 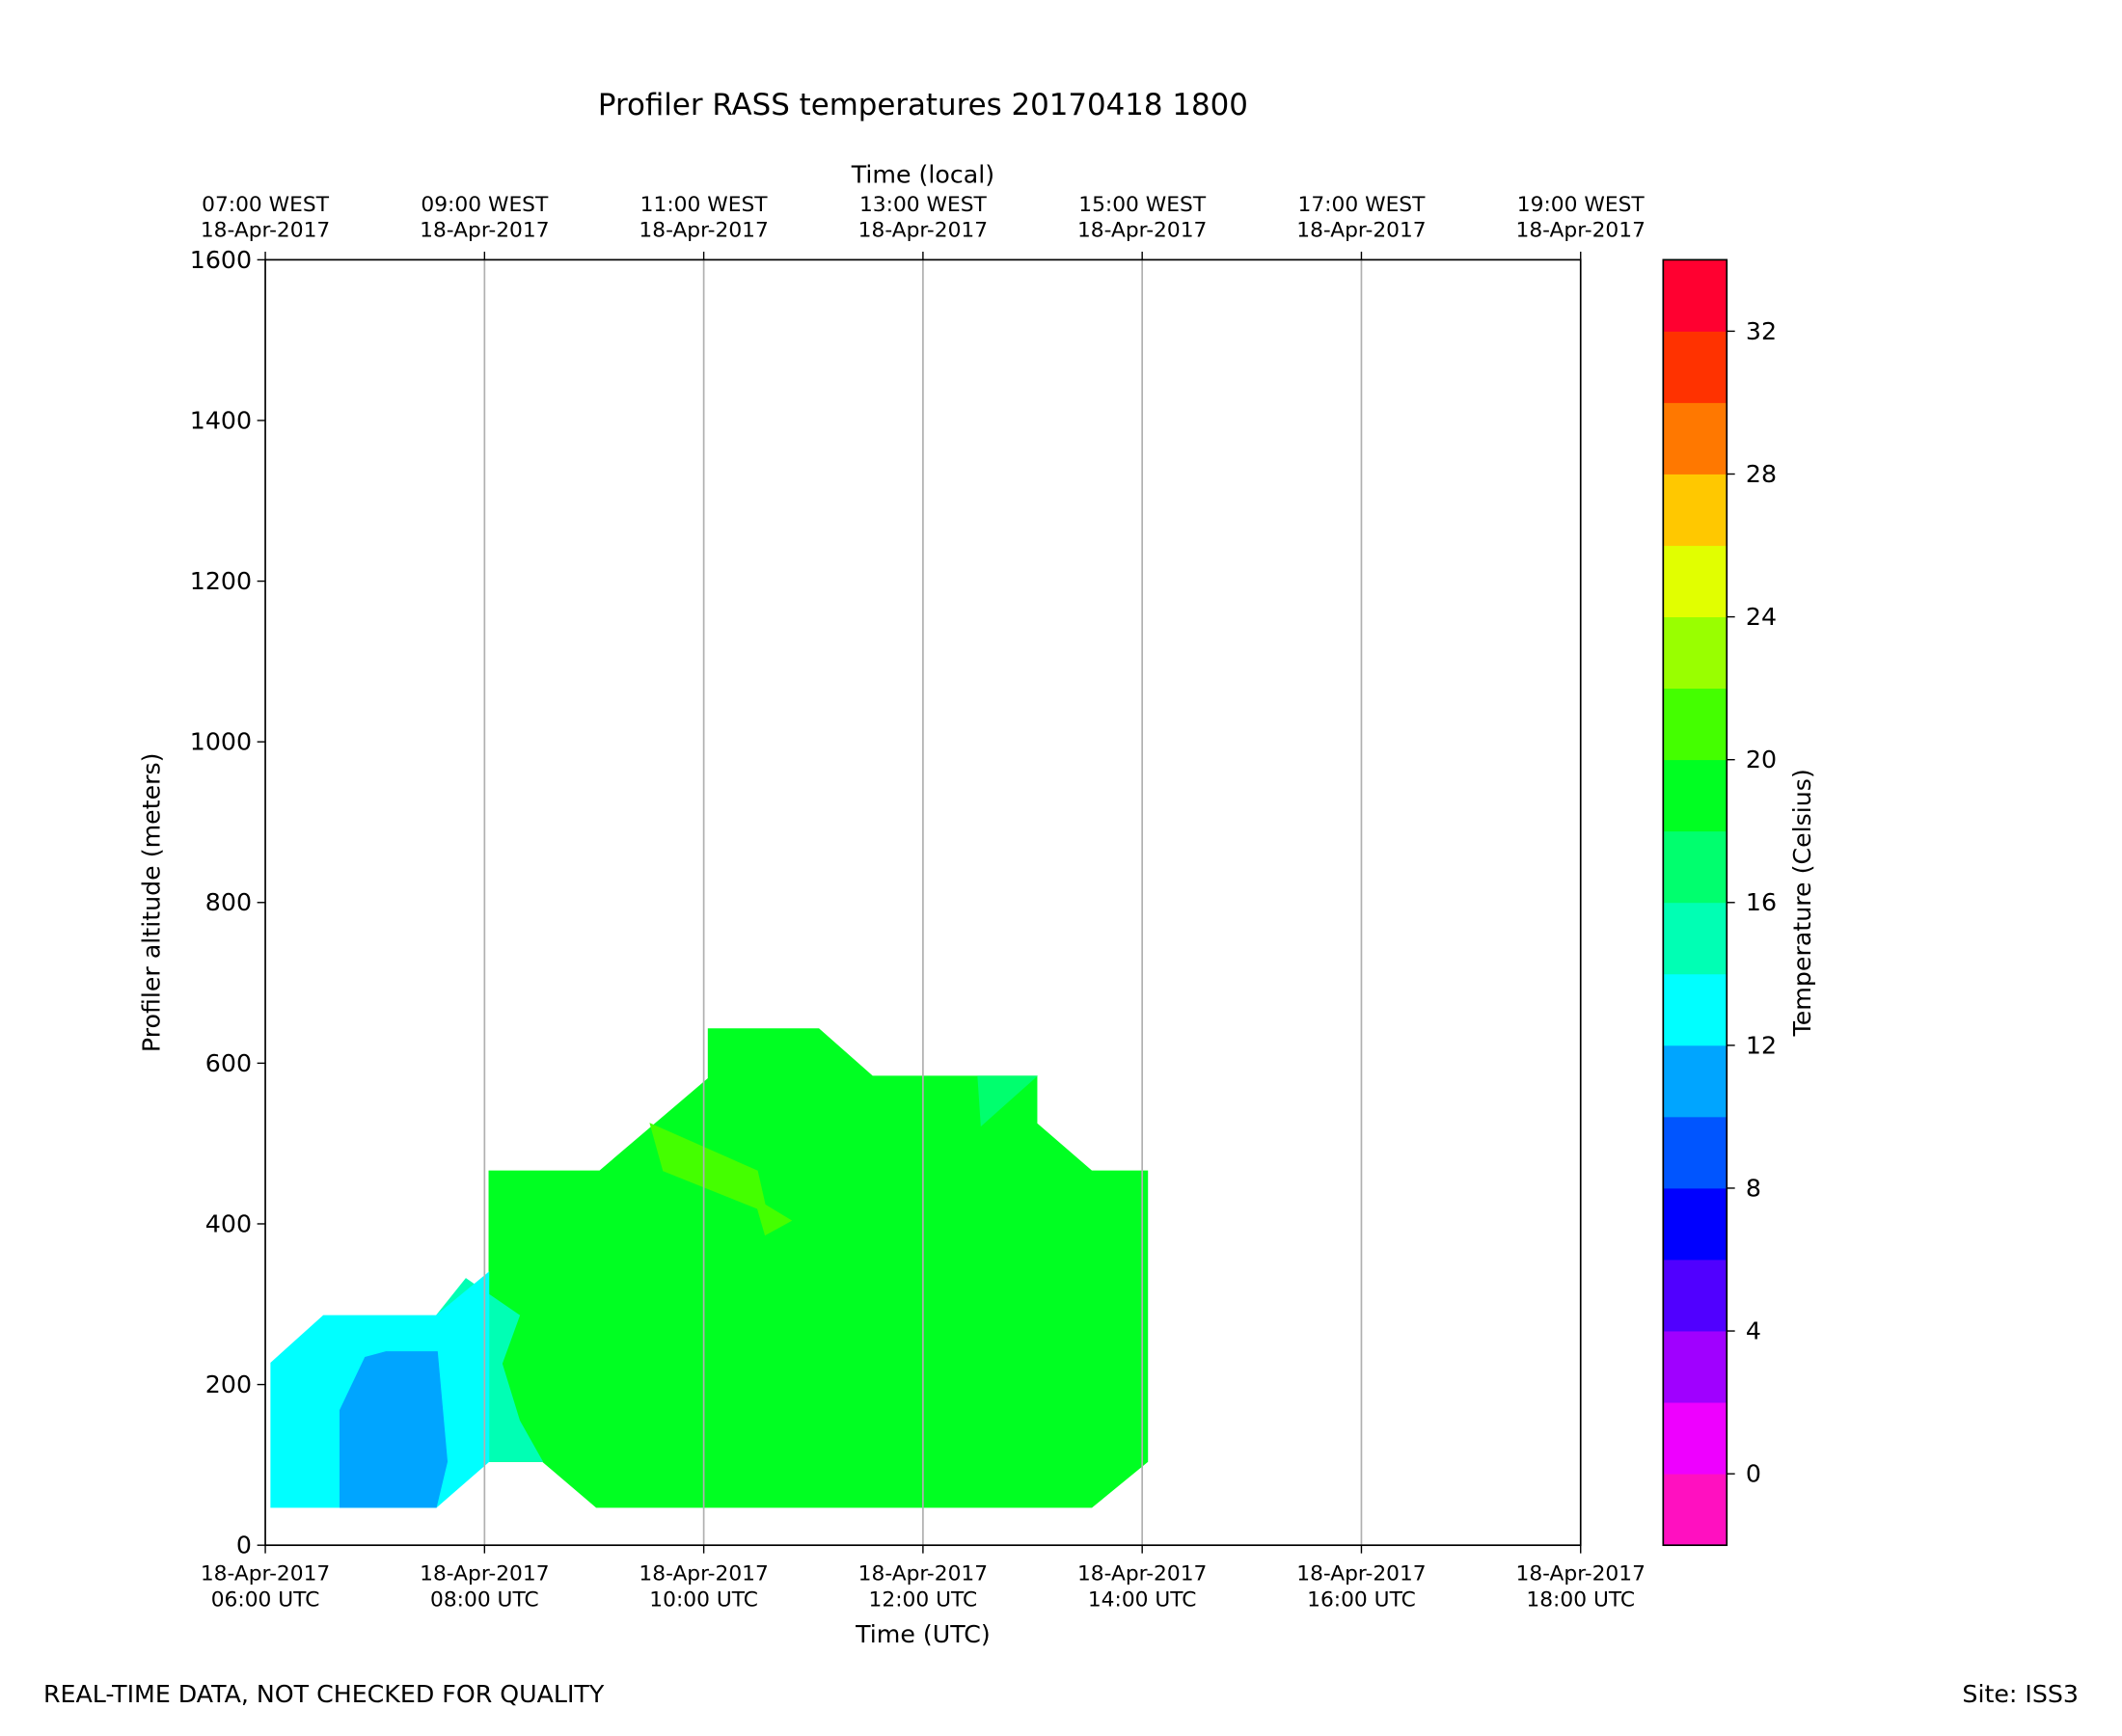 What do you see at coordinates (1582, 205) in the screenshot?
I see `x2-tick-label: 19:00 WEST` at bounding box center [1582, 205].